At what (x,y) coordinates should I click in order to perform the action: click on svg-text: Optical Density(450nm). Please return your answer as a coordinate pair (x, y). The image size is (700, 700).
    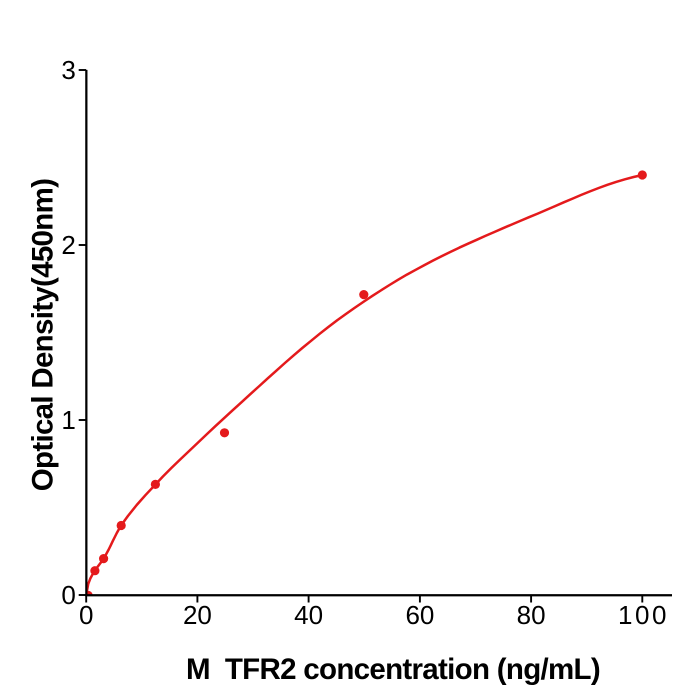
    Looking at the image, I should click on (43, 335).